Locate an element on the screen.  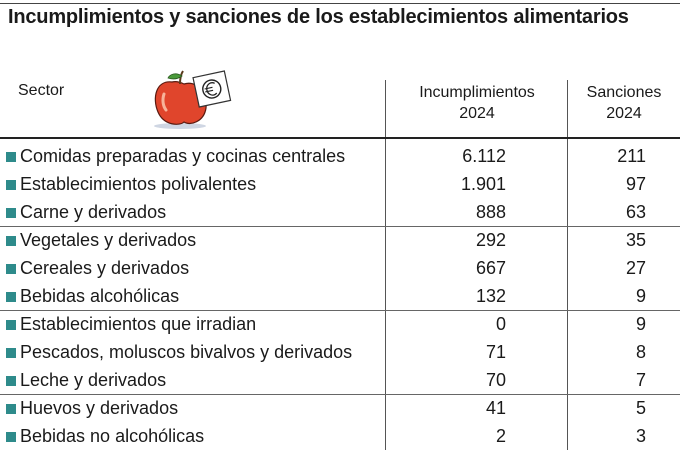
table-row: Carne y derivados 888 63 is located at coordinates (340, 213).